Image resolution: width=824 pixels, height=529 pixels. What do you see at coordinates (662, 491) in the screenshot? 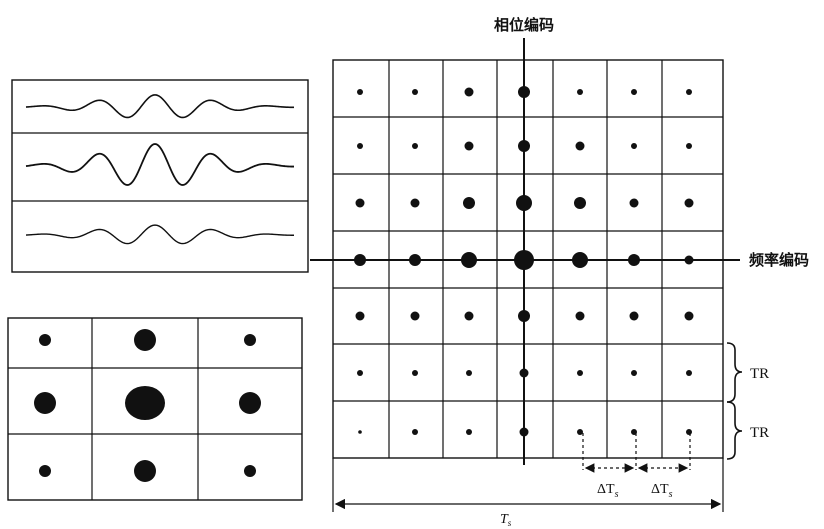
I see `delta-ts-label-2: ΔTs` at bounding box center [662, 491].